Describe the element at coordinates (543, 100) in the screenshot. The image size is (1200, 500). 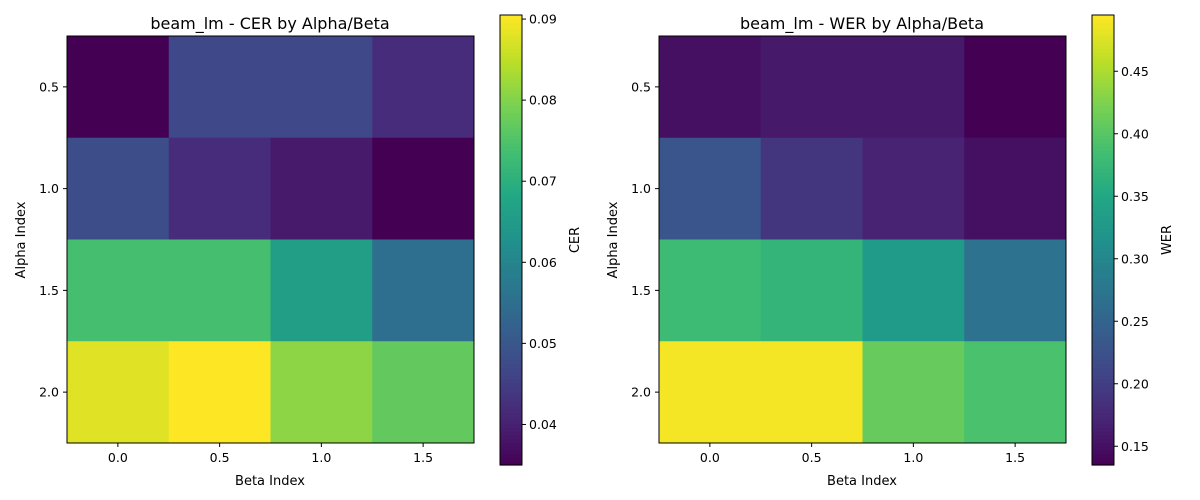
I see `colorbar-tick-label: 0.08` at that location.